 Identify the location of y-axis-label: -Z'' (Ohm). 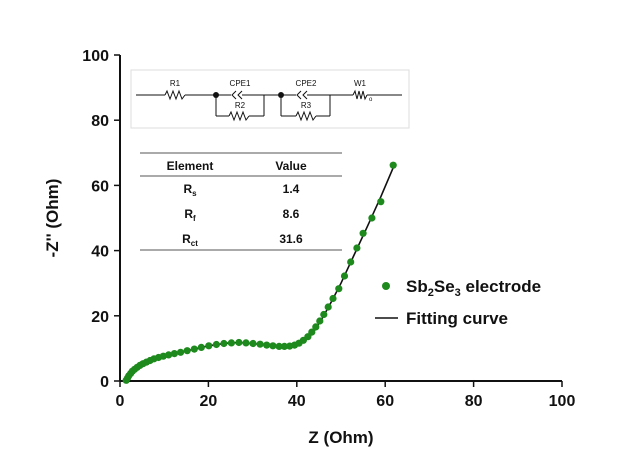
(52, 218).